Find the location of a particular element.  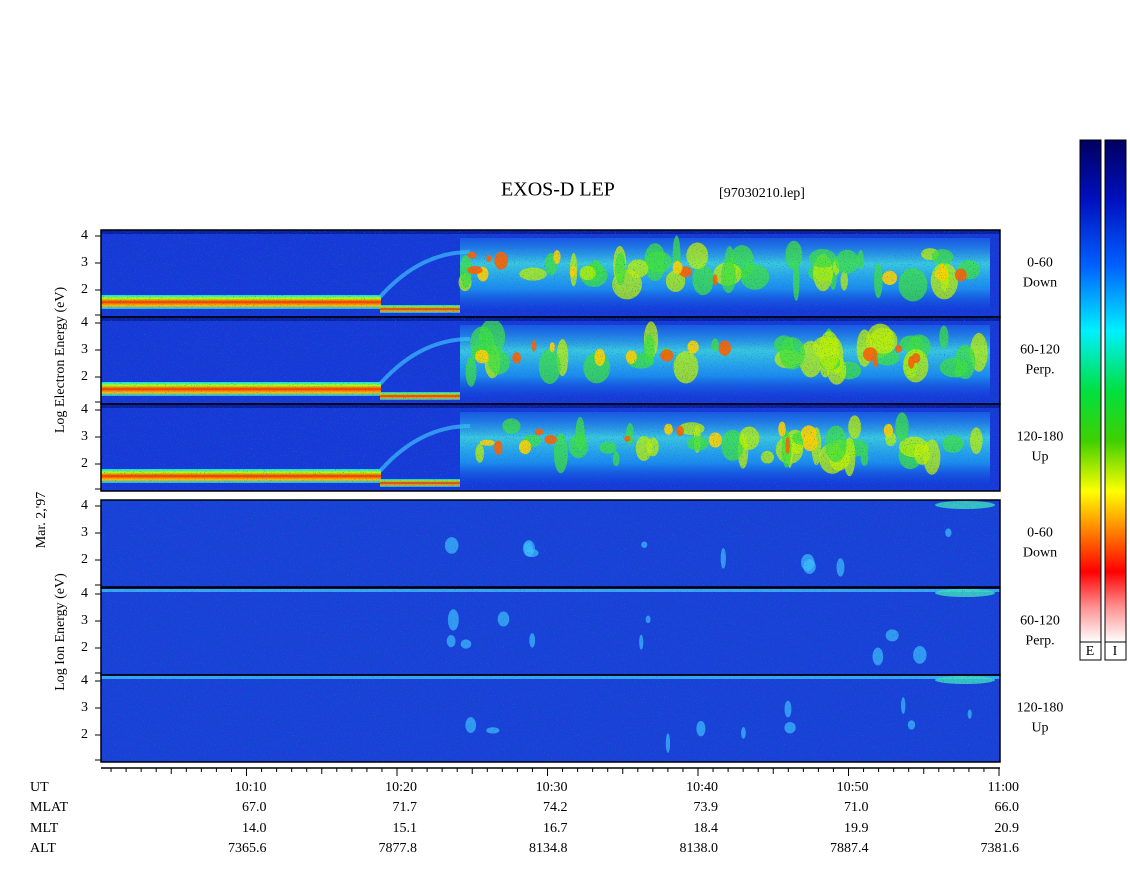

ephemeris-value: 20.9 is located at coordinates (1007, 828).